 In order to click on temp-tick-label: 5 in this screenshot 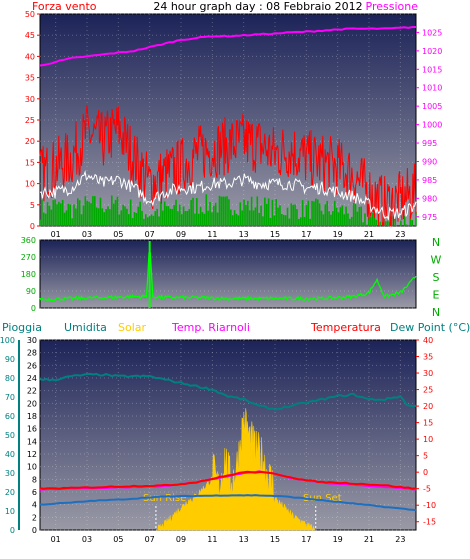, I will do `click(425, 456)`.